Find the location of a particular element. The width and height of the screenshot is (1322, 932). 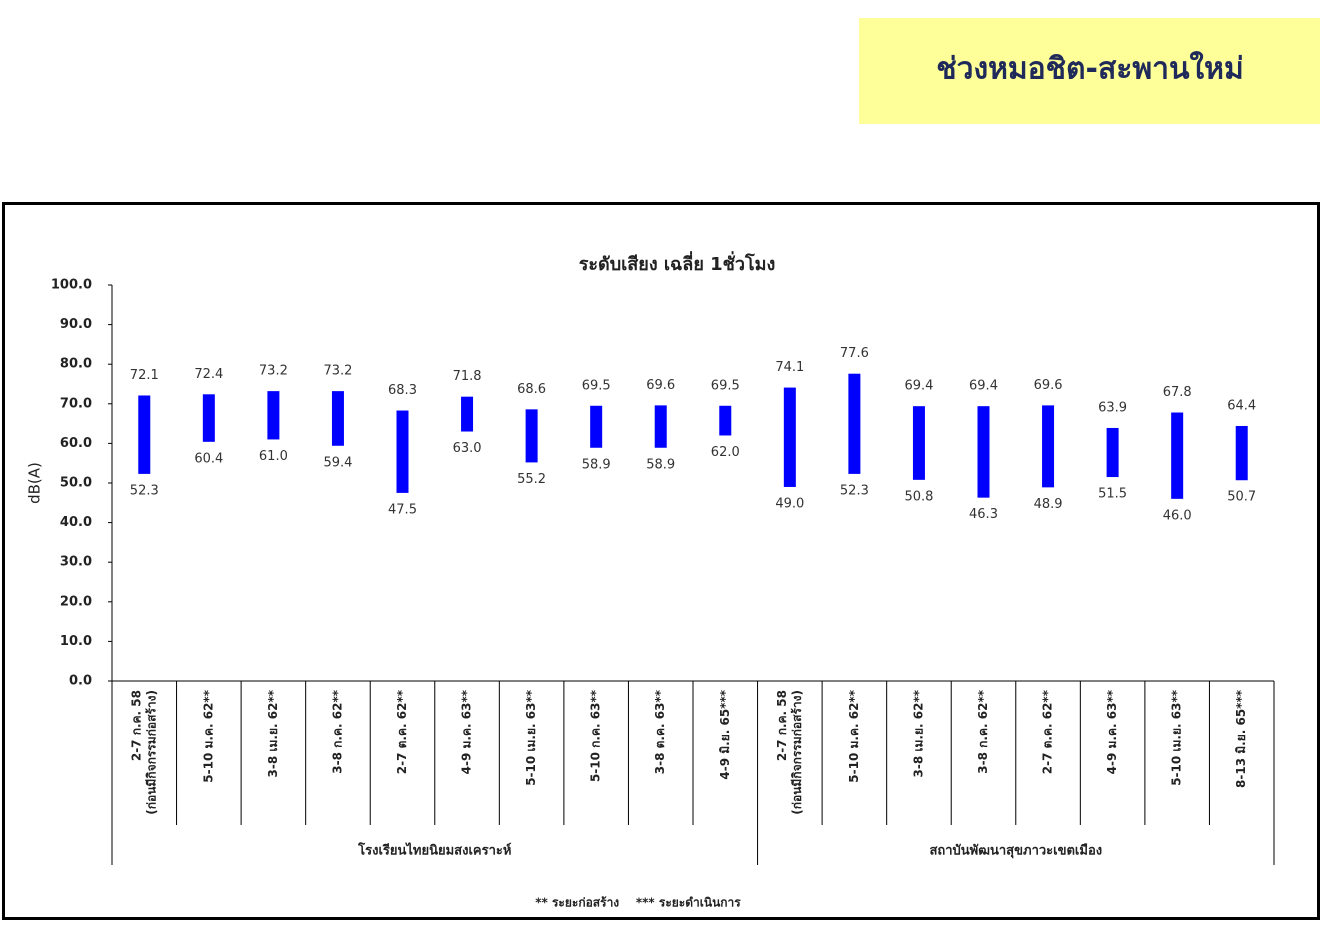

y-tick-label: 50.0 is located at coordinates (76, 483).